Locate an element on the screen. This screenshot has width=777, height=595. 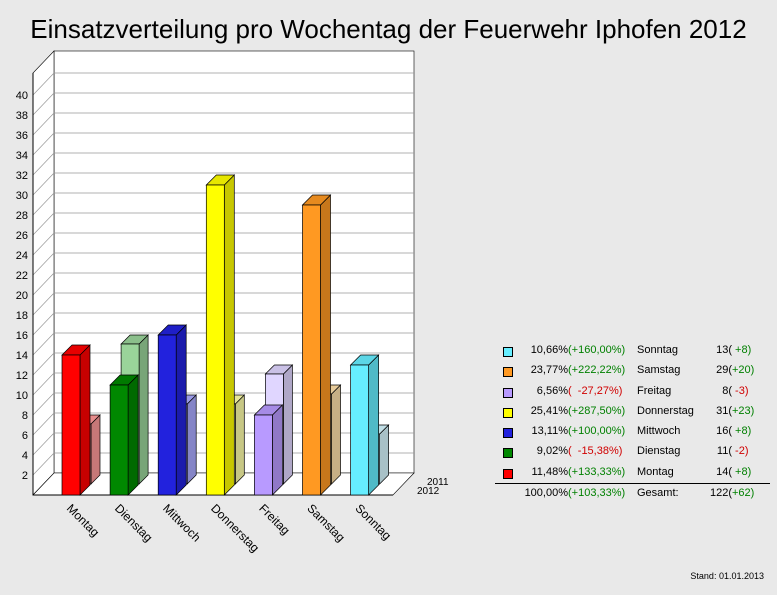
legend-row-sonntag: 10,66% (+160,00%) Sonntag 13( +8) is located at coordinates (632, 351).